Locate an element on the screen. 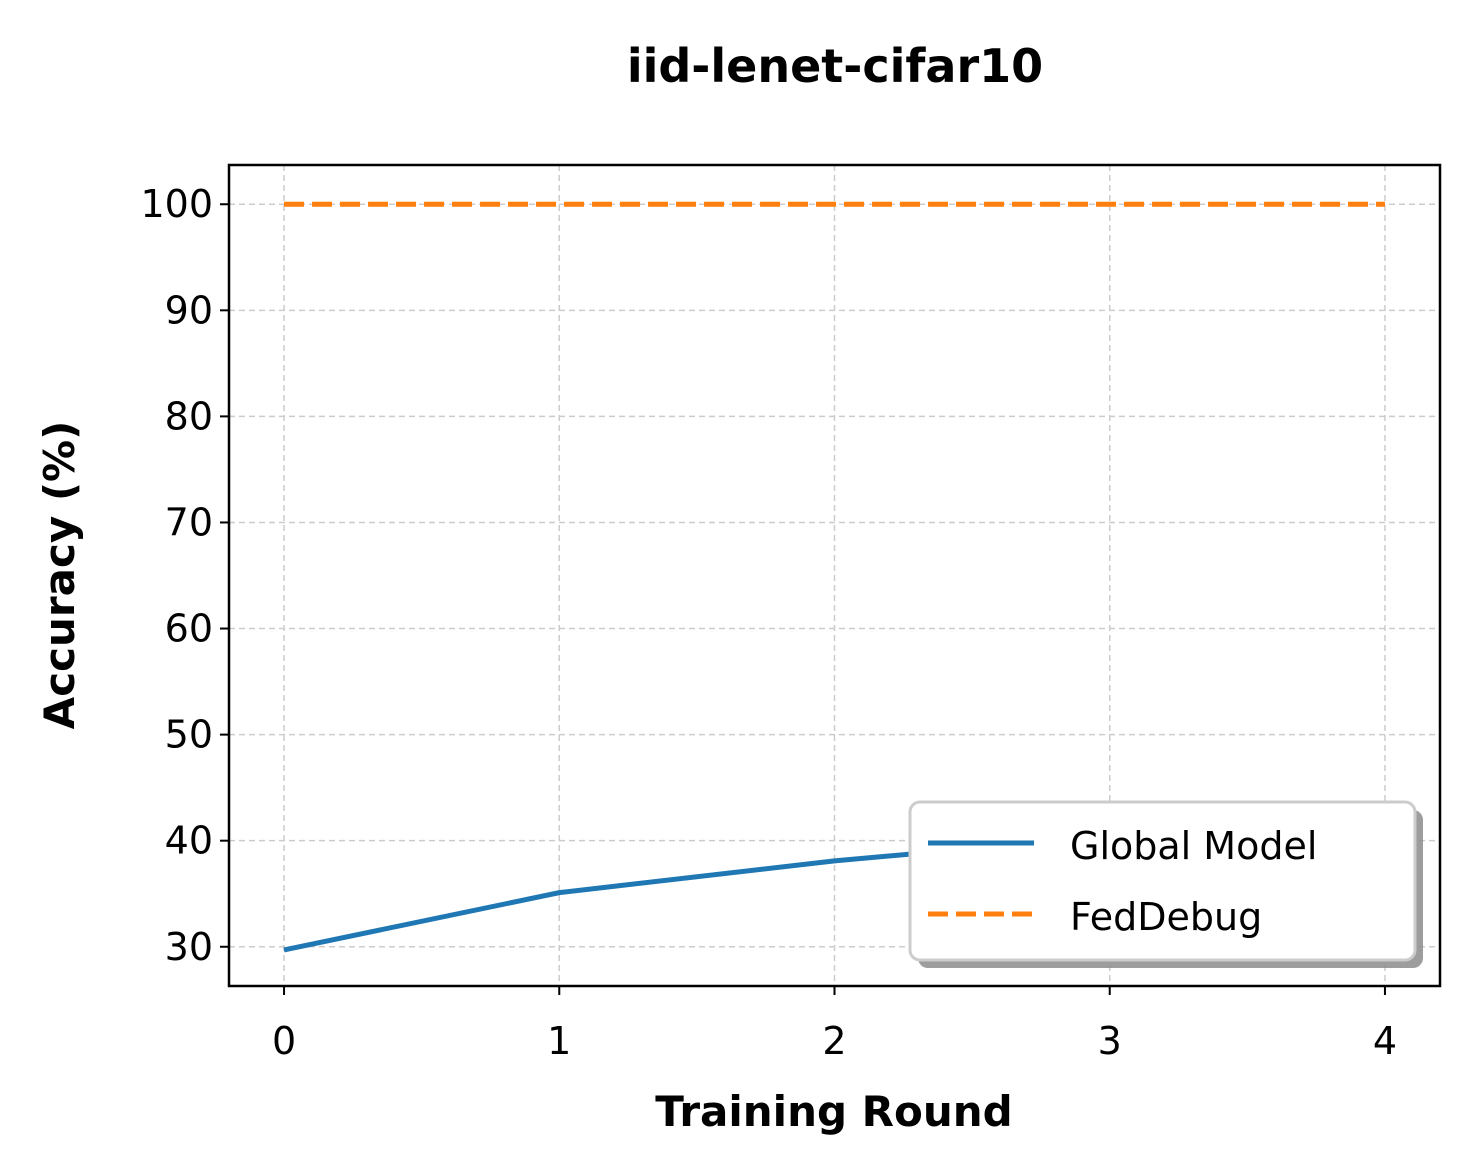 This screenshot has height=1168, width=1470. y-tick-label: 40 is located at coordinates (189, 841).